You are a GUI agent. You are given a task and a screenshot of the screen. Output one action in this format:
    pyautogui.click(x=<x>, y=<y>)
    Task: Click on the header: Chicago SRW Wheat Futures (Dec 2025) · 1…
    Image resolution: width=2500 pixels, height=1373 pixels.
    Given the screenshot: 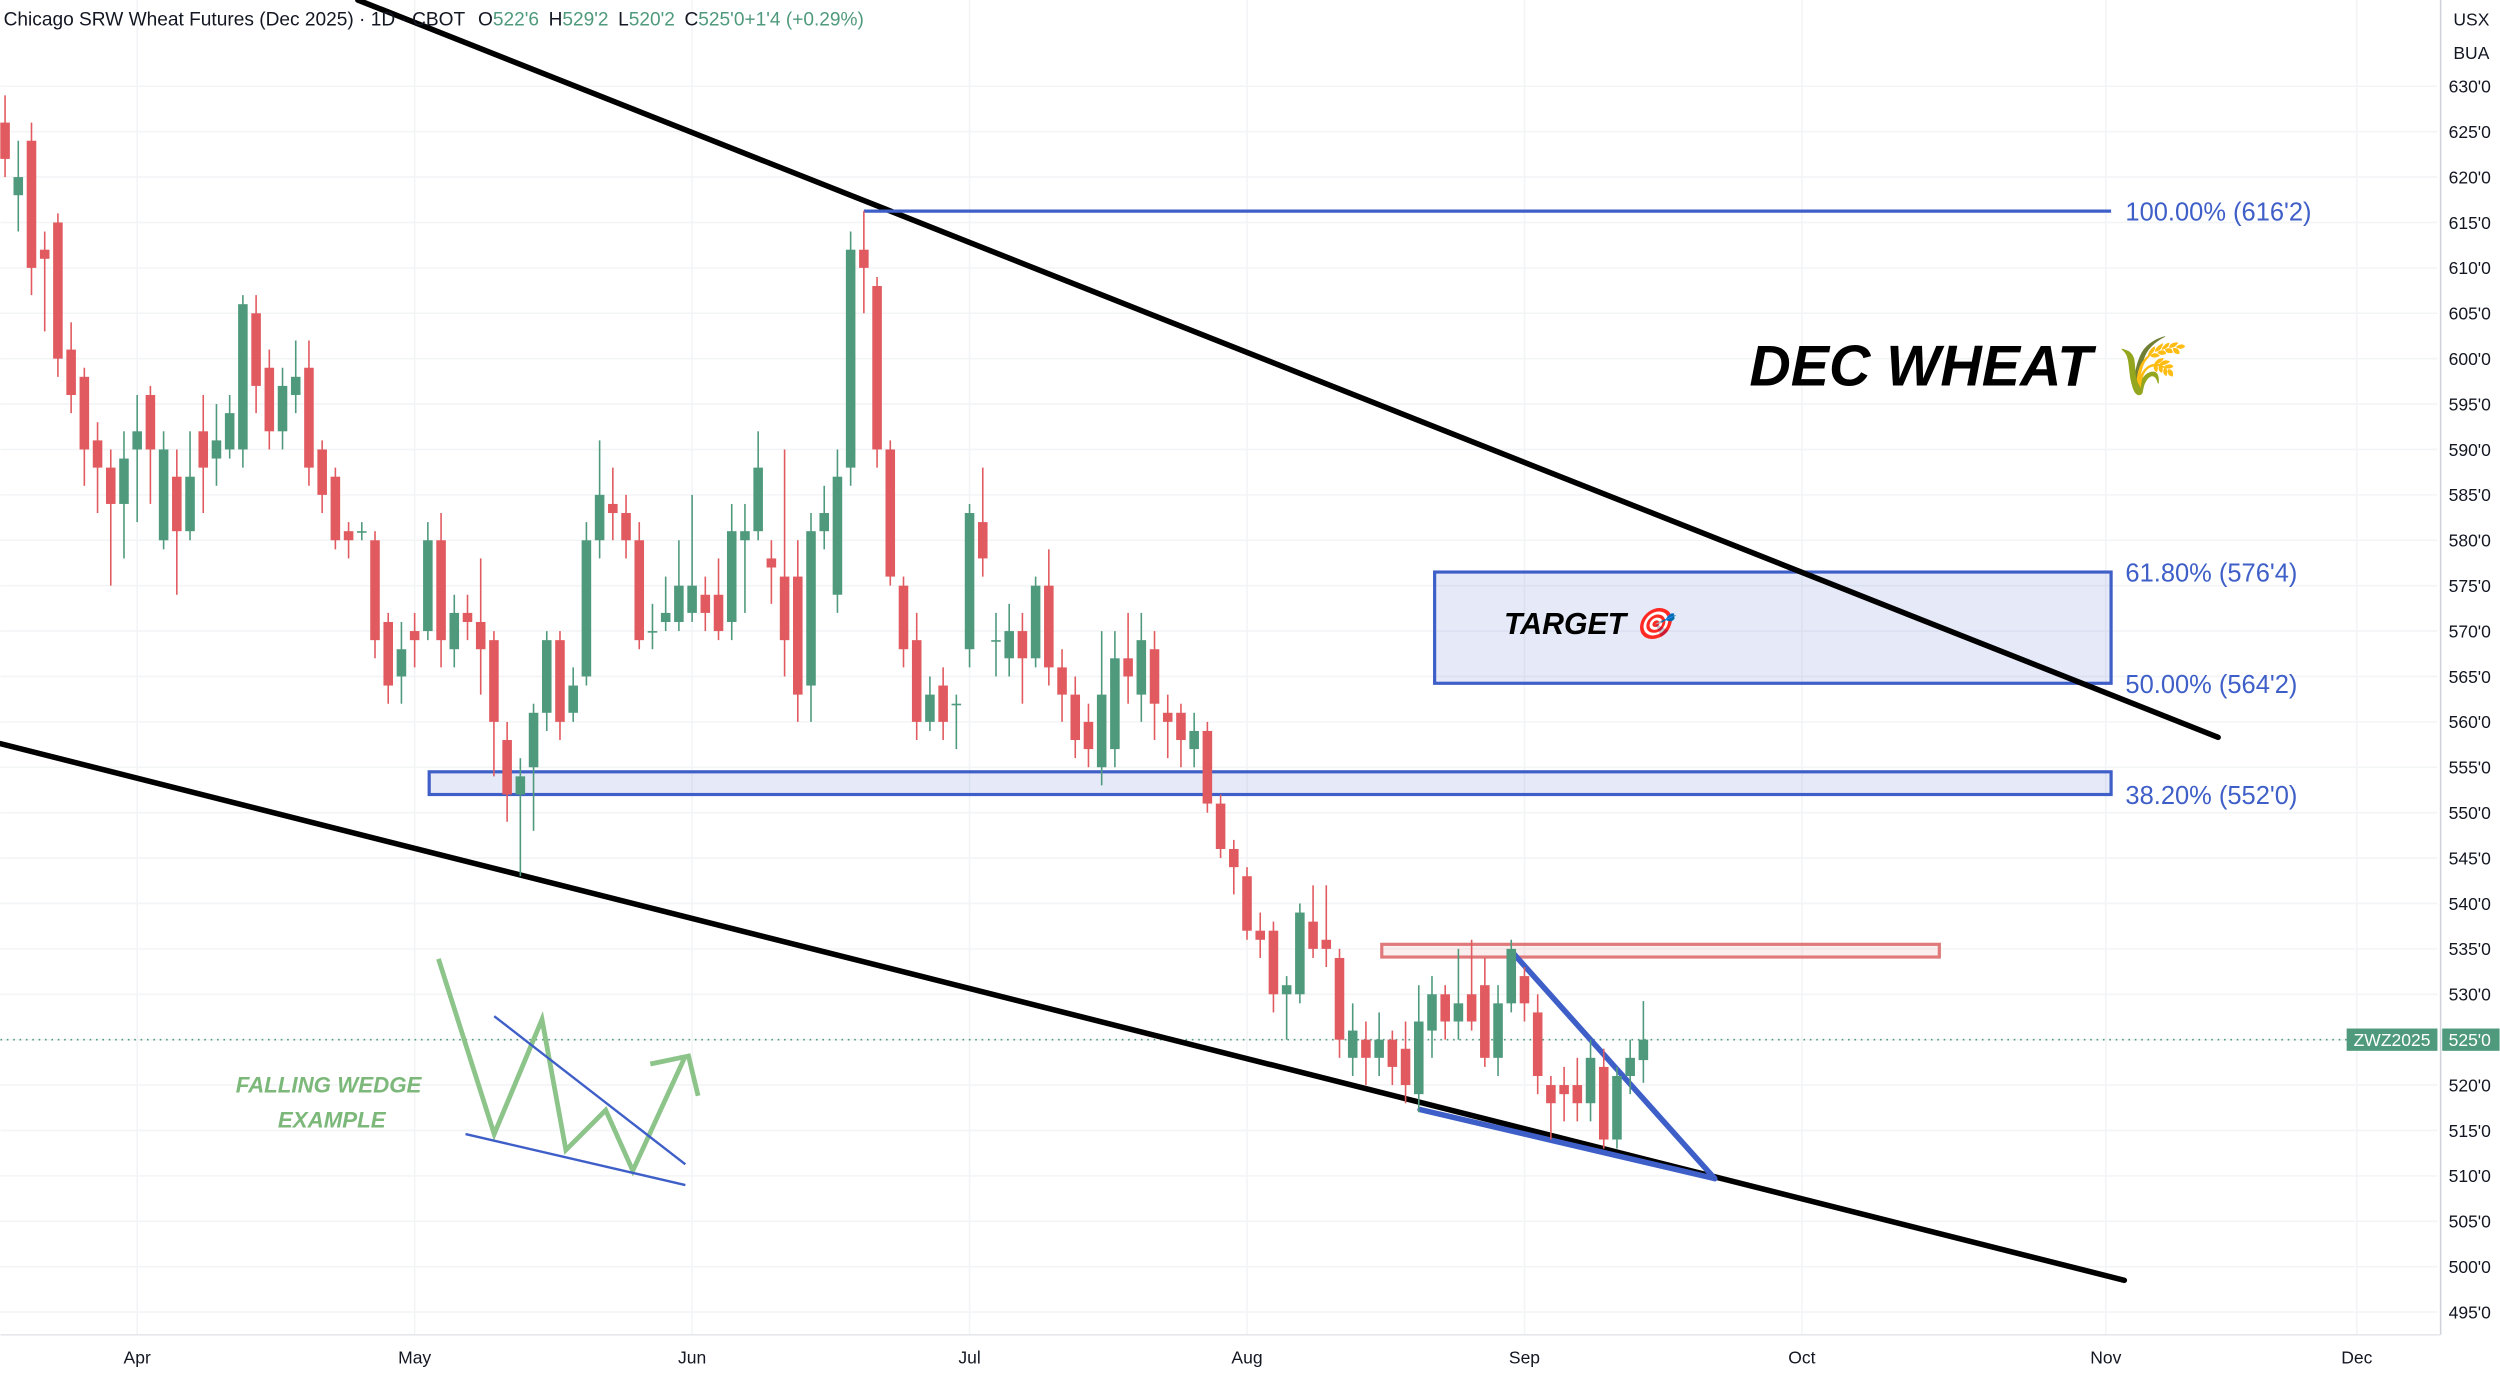 What is the action you would take?
    pyautogui.click(x=434, y=19)
    